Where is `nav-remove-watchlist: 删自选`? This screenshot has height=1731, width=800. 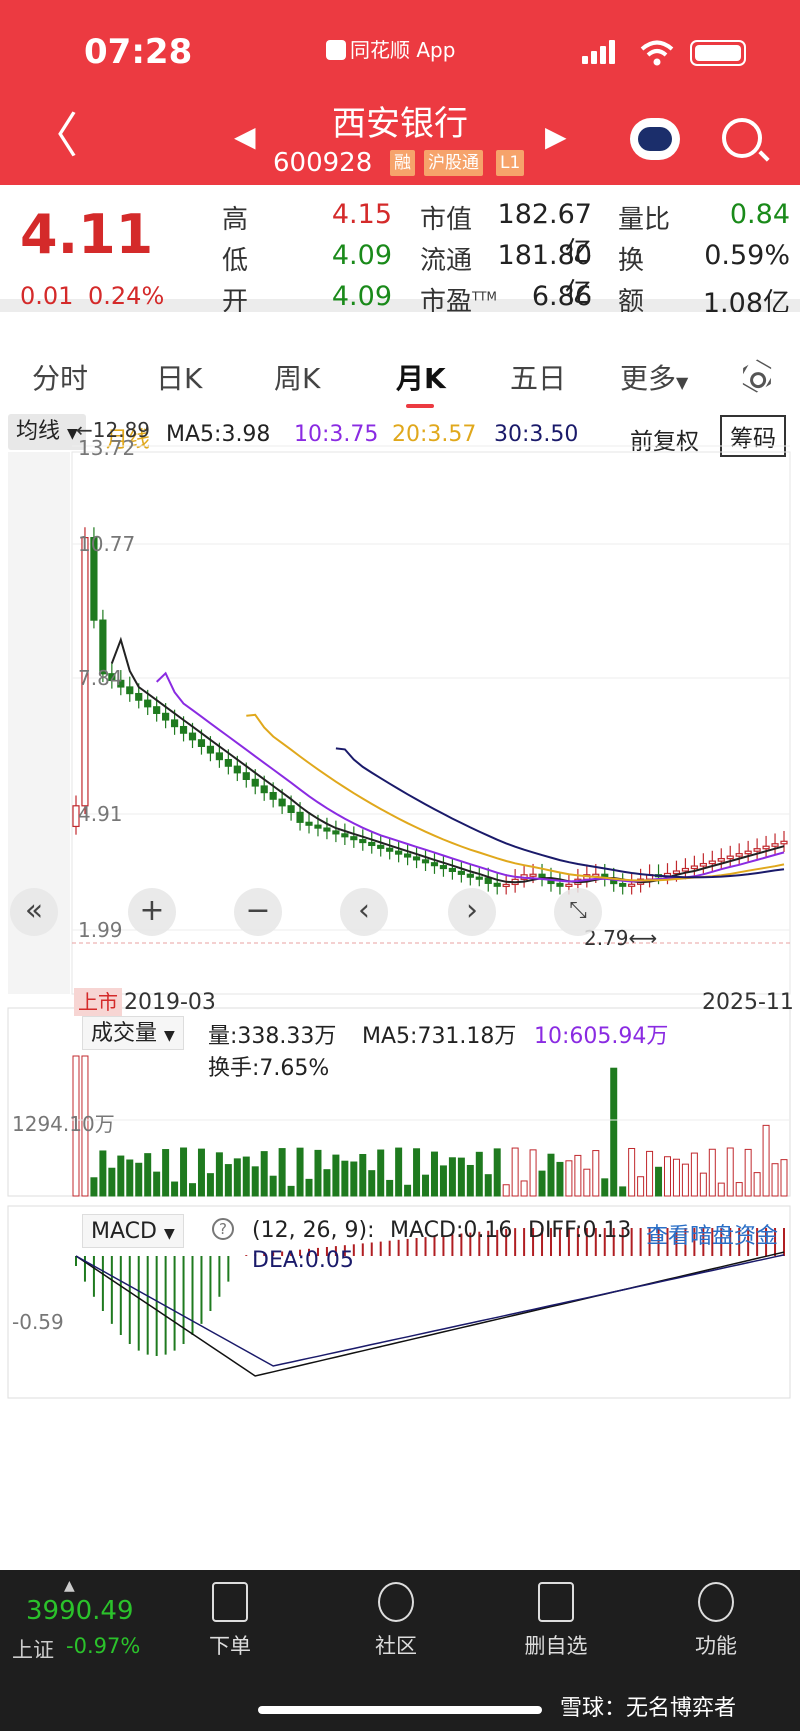
nav-remove-watchlist: 删自选 is located at coordinates (556, 1621).